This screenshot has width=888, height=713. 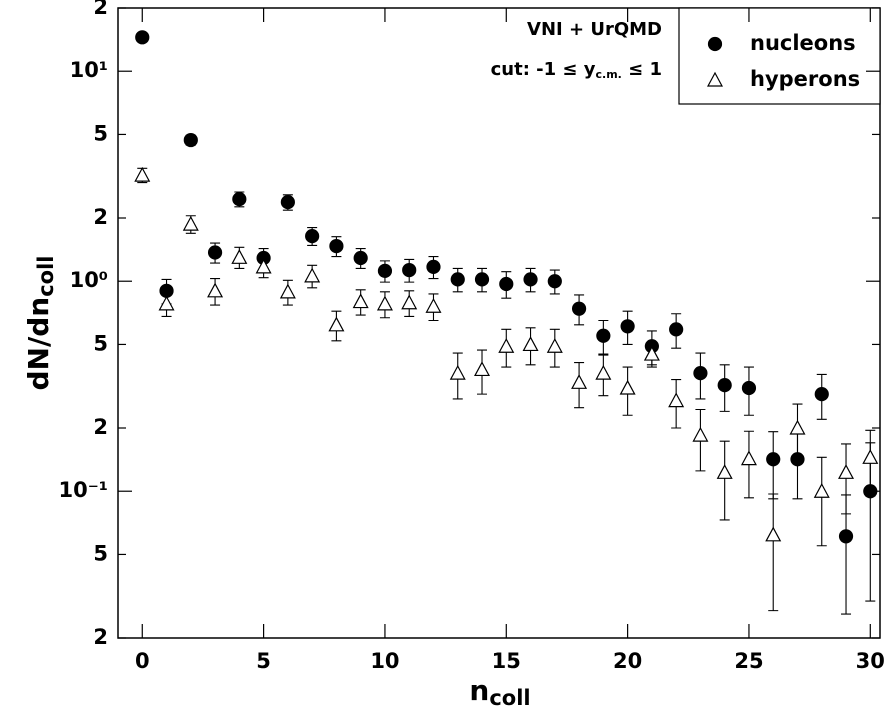 I want to click on legend-box, so click(x=779, y=56).